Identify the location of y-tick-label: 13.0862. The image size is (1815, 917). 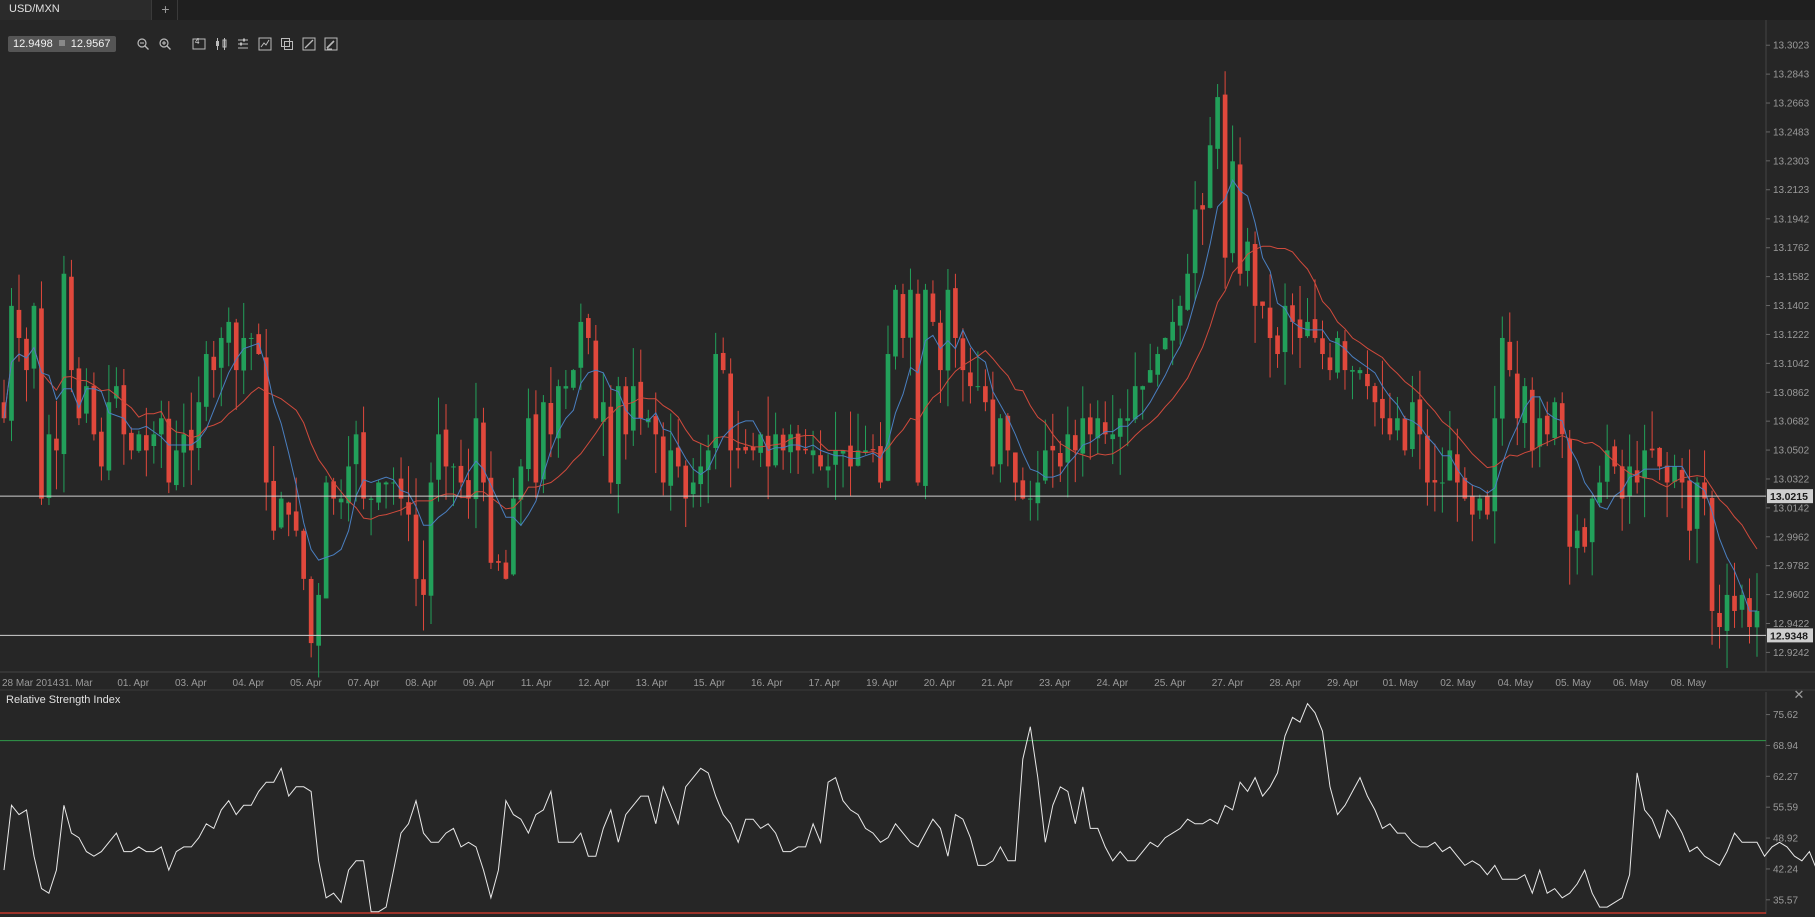
(1791, 393).